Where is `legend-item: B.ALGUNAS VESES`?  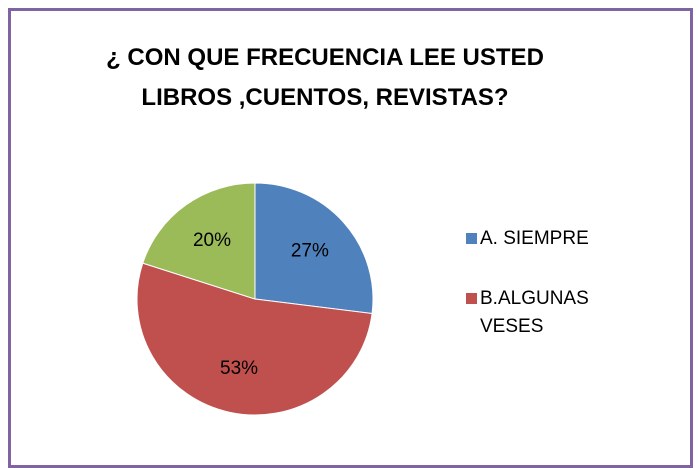
legend-item: B.ALGUNAS VESES is located at coordinates (536, 313).